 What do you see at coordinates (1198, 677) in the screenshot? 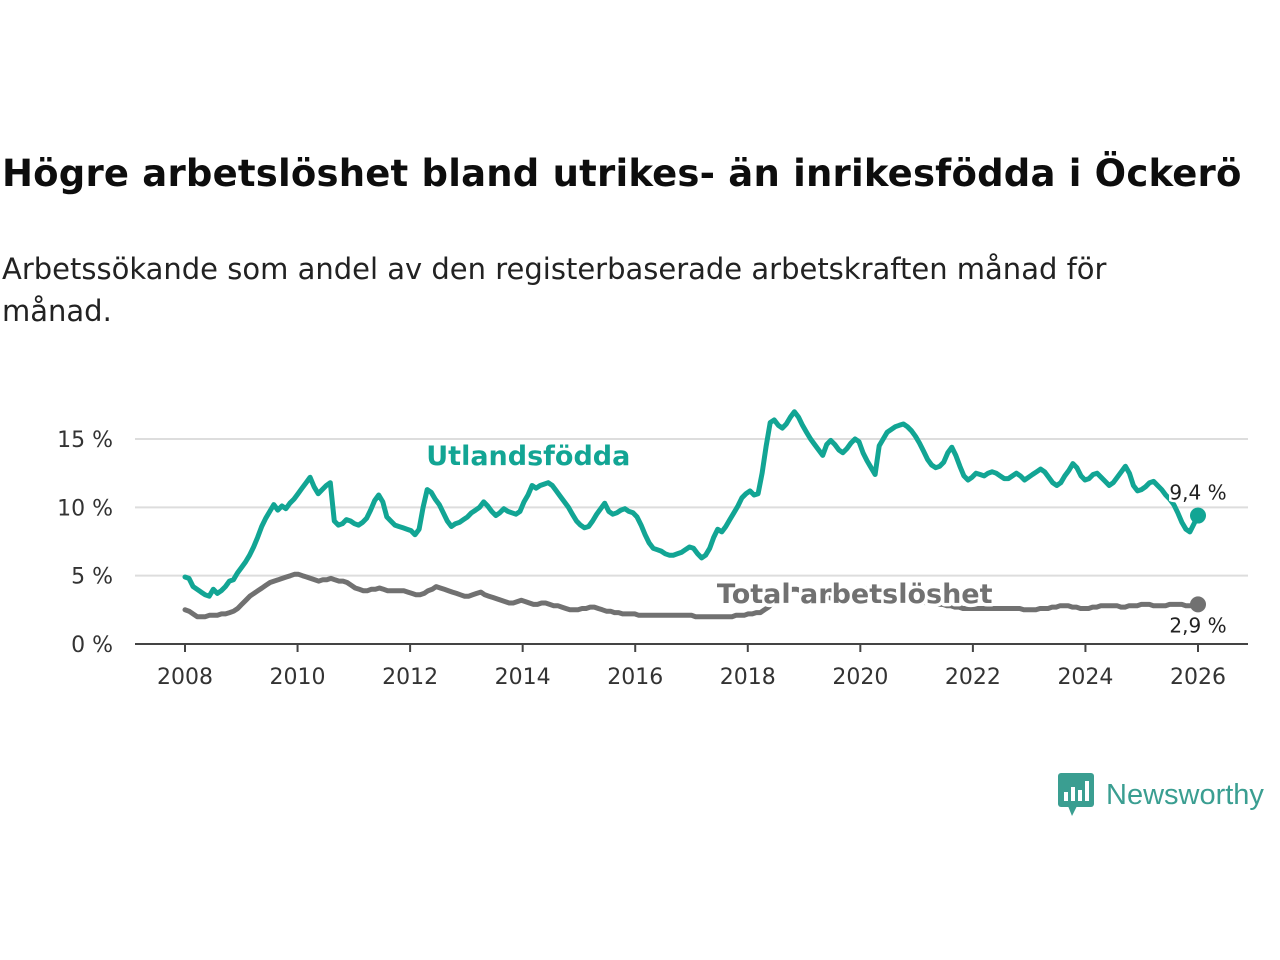
I see `x-tick-label: 2026` at bounding box center [1198, 677].